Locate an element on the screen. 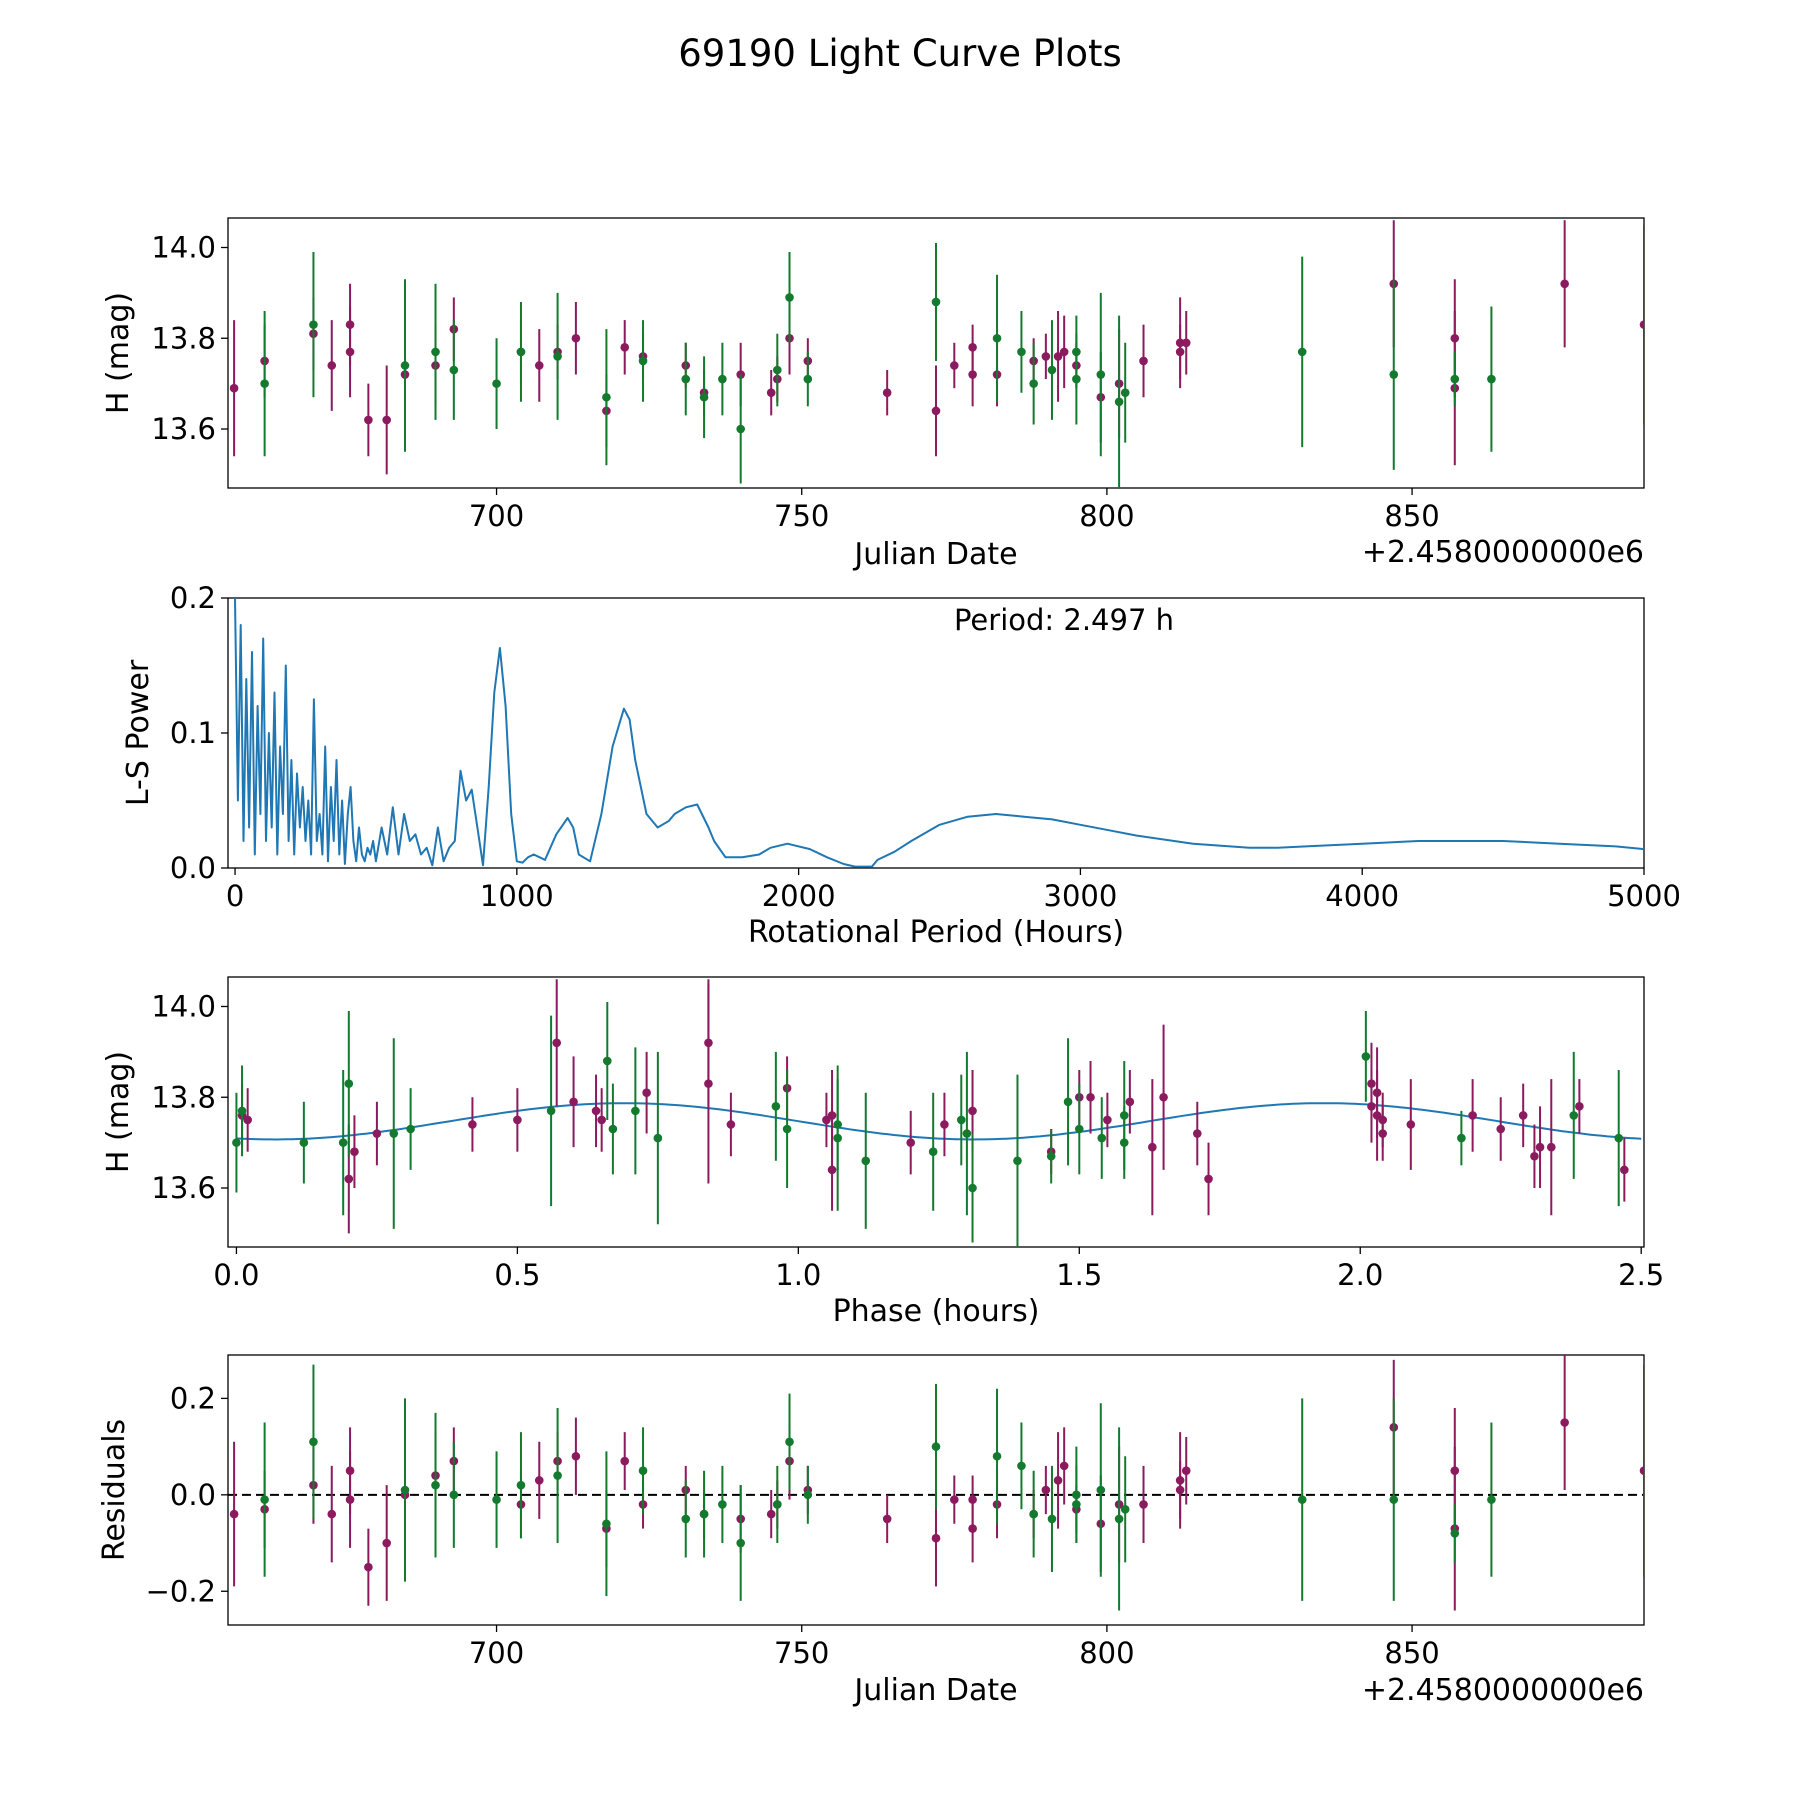  residuals-xlabel: Julian Date is located at coordinates (934, 1690).